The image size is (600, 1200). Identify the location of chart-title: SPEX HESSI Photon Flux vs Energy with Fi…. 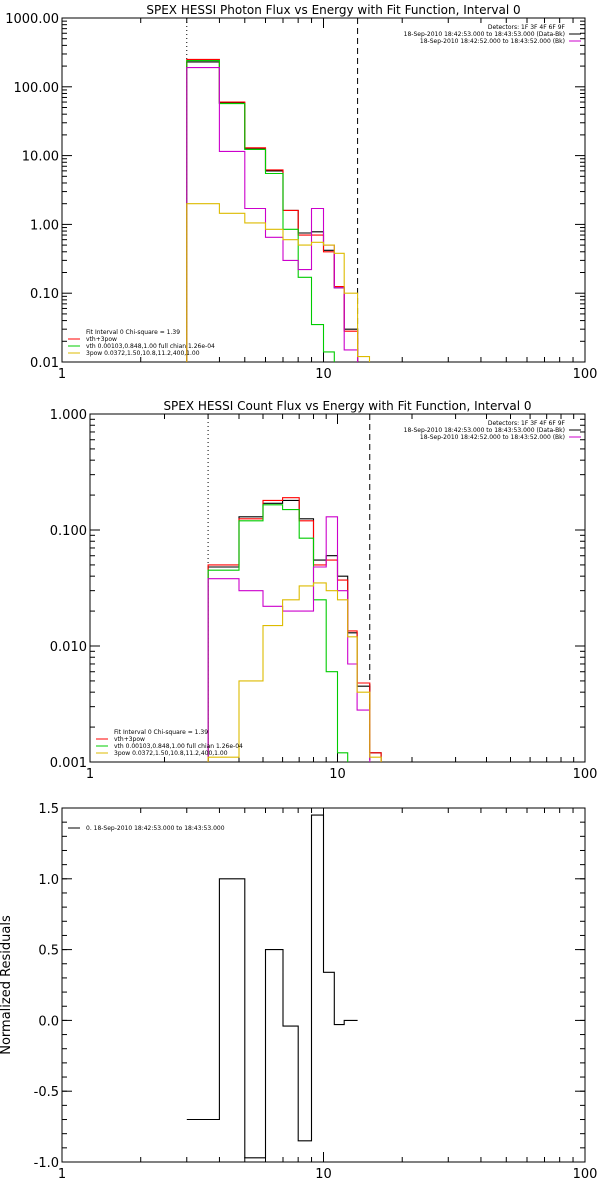
(333, 10).